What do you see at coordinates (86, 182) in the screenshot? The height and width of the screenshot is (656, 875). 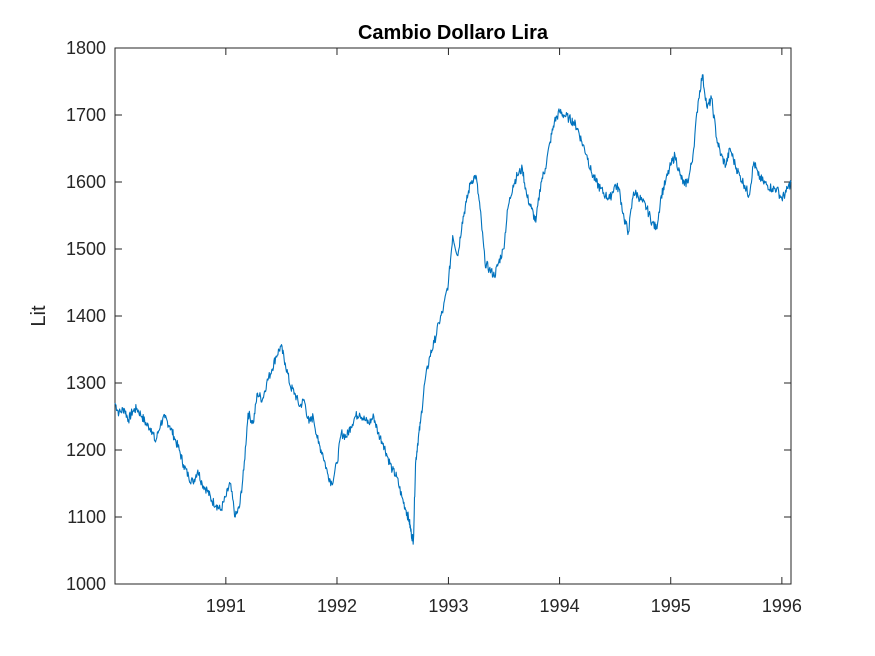 I see `y-tick-label: 1600` at bounding box center [86, 182].